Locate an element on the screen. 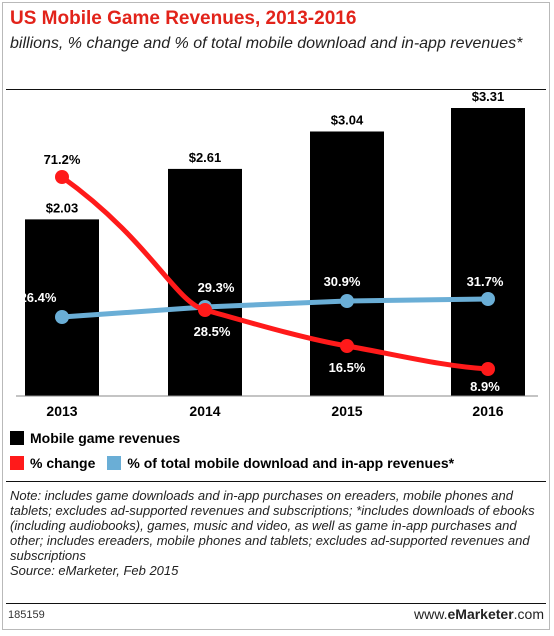 This screenshot has width=554, height=636. legend-bar: Mobile game revenues is located at coordinates (95, 438).